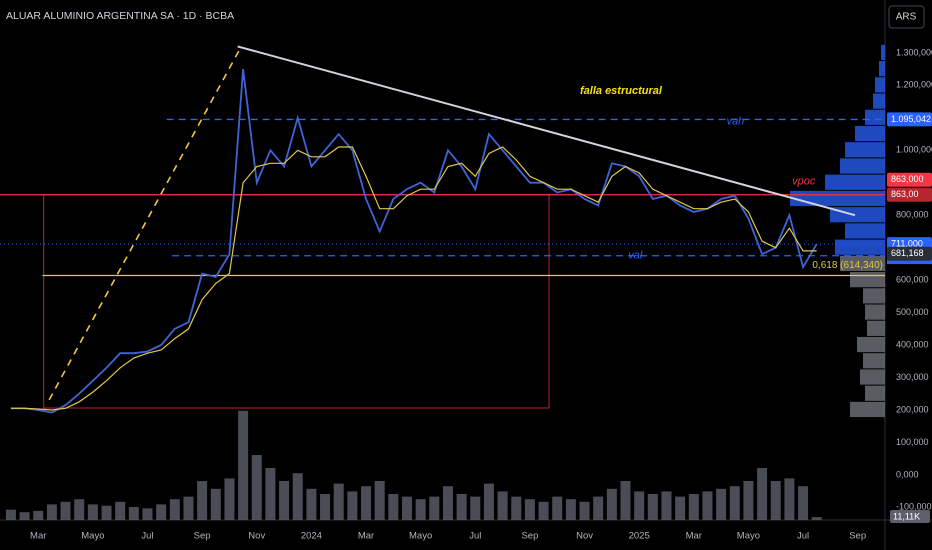  What do you see at coordinates (914, 85) in the screenshot?
I see `y-tick-label: 1.200,000` at bounding box center [914, 85].